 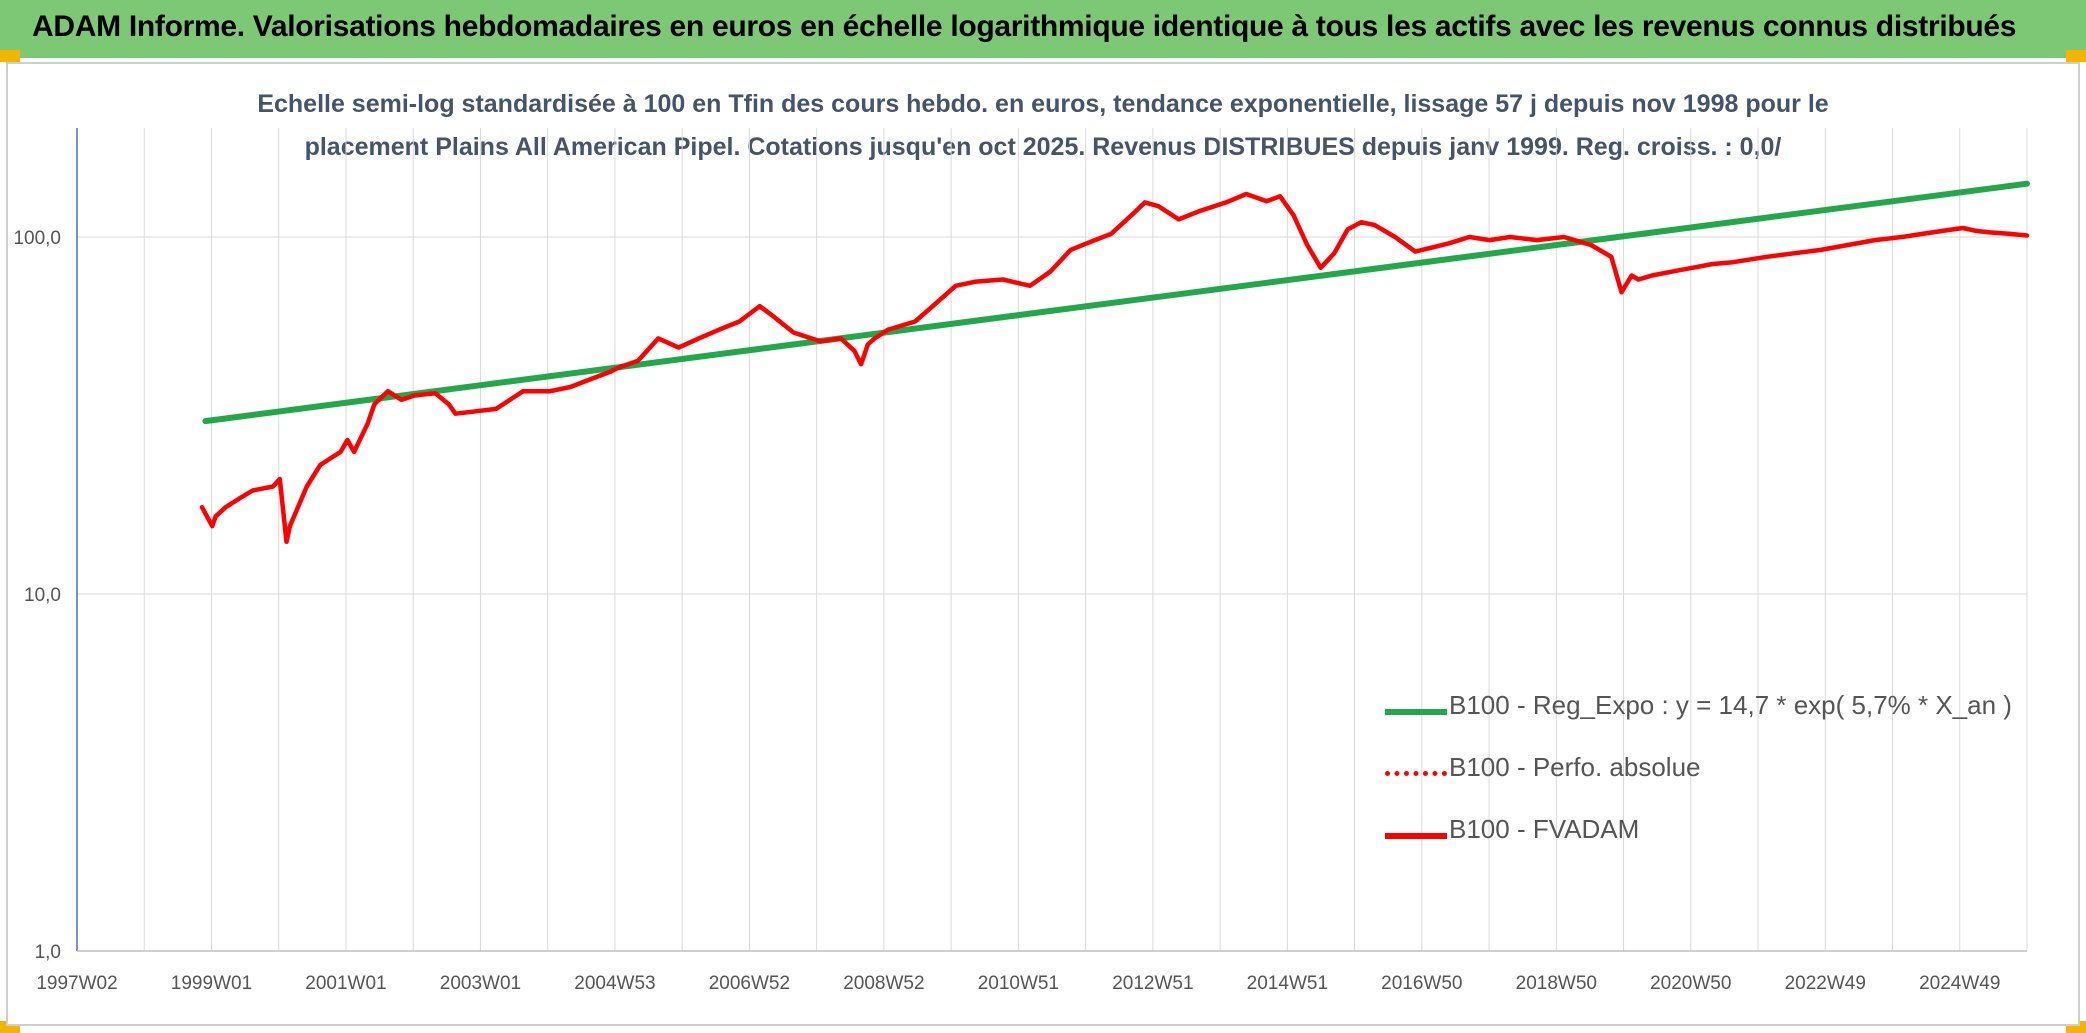 I want to click on x-tick-label: 1999W01, so click(x=211, y=983).